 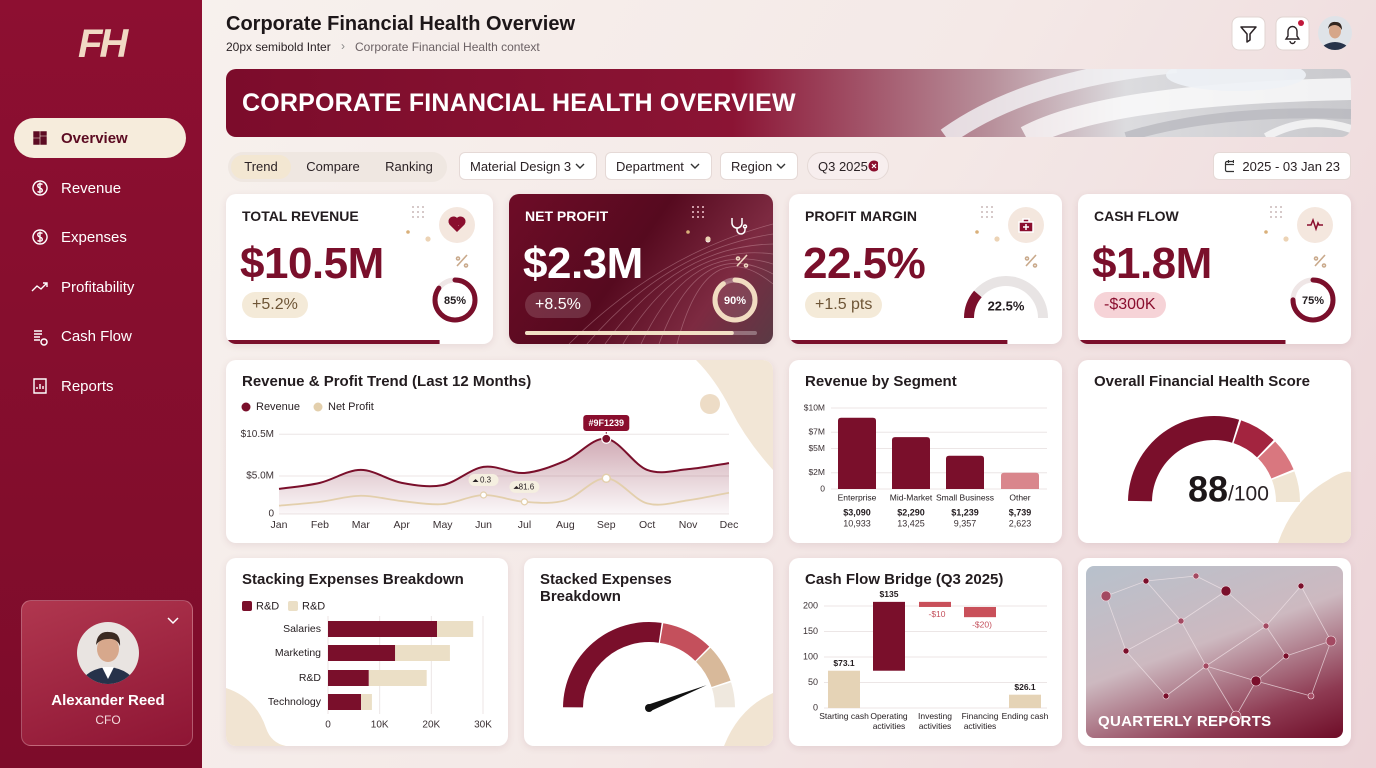 I want to click on progress-fill, so click(x=898, y=342).